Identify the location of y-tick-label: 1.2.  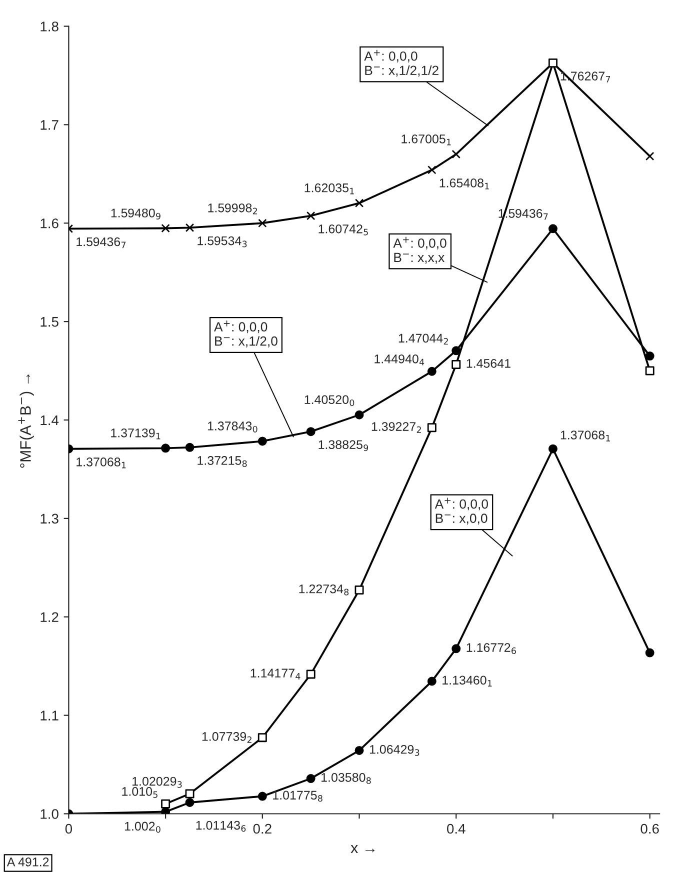
(49, 617).